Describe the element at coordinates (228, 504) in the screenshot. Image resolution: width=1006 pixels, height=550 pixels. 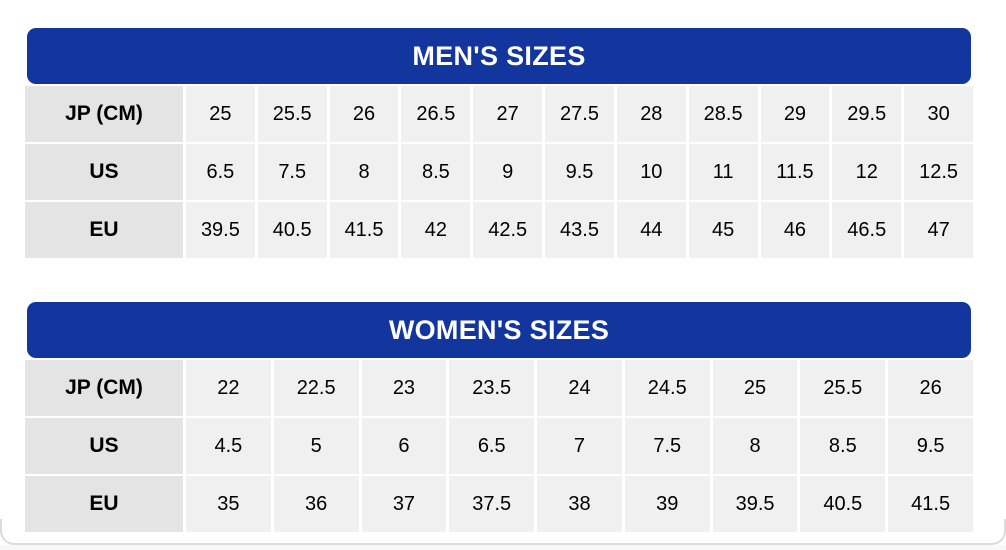
I see `size-cell: 35` at that location.